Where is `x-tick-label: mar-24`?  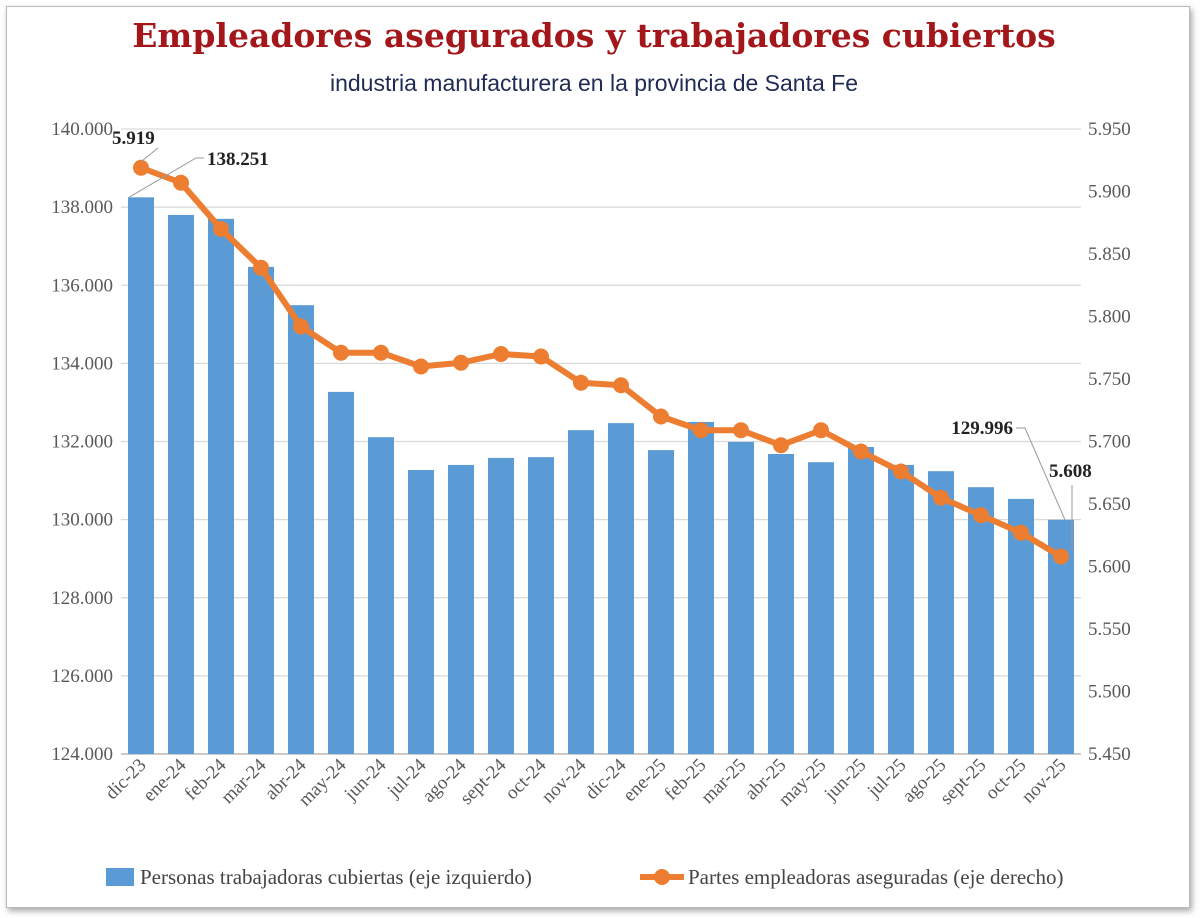
x-tick-label: mar-24 is located at coordinates (244, 781).